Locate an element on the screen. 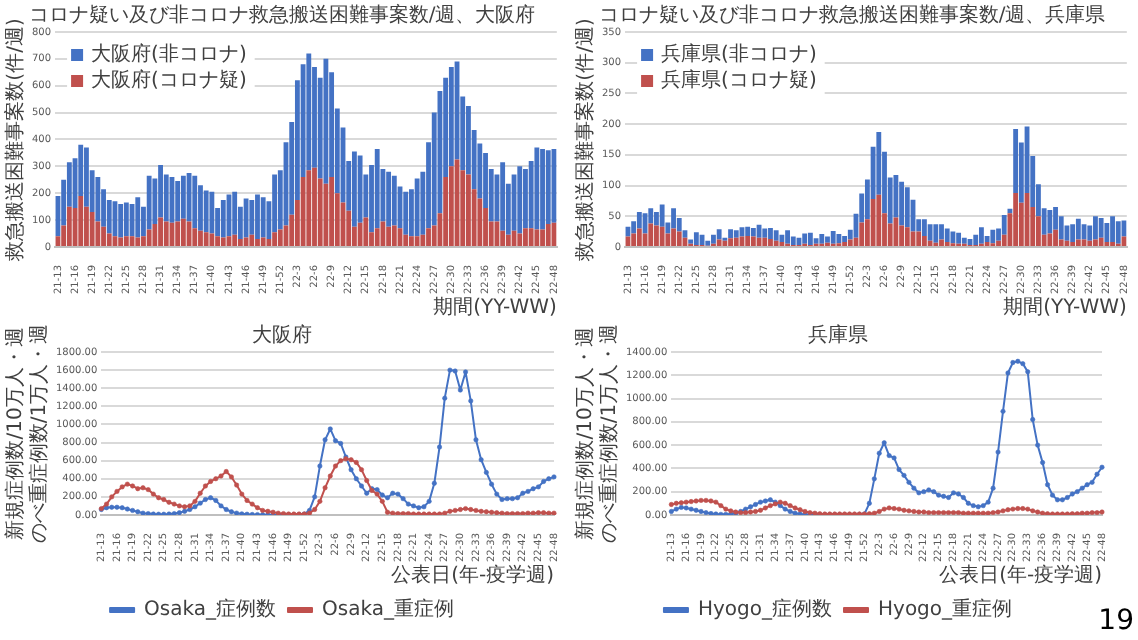 The image size is (1138, 640). legend-label: Hyogo_症例数 is located at coordinates (765, 609).